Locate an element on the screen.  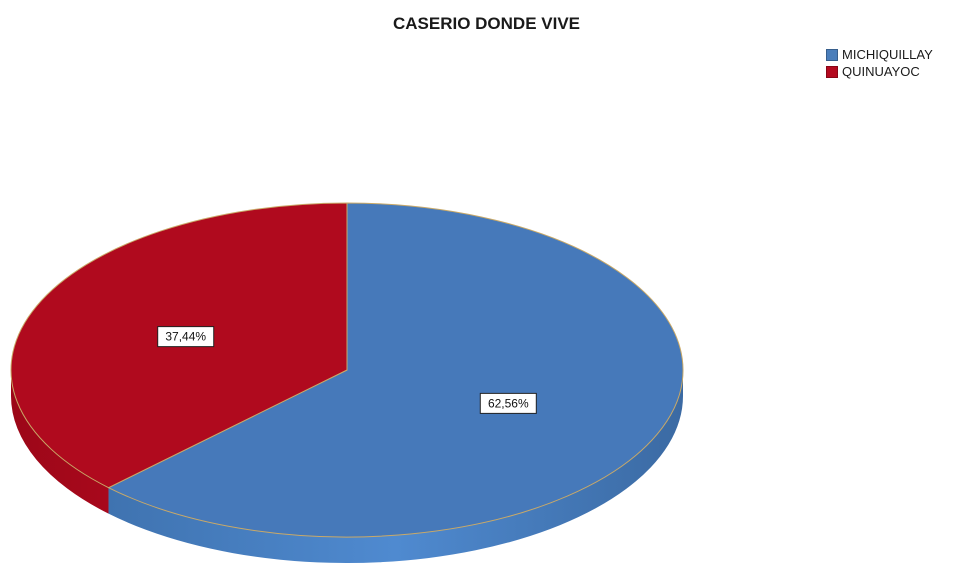
legend: MICHIQUILLAY QUINUAYOC is located at coordinates (879, 63).